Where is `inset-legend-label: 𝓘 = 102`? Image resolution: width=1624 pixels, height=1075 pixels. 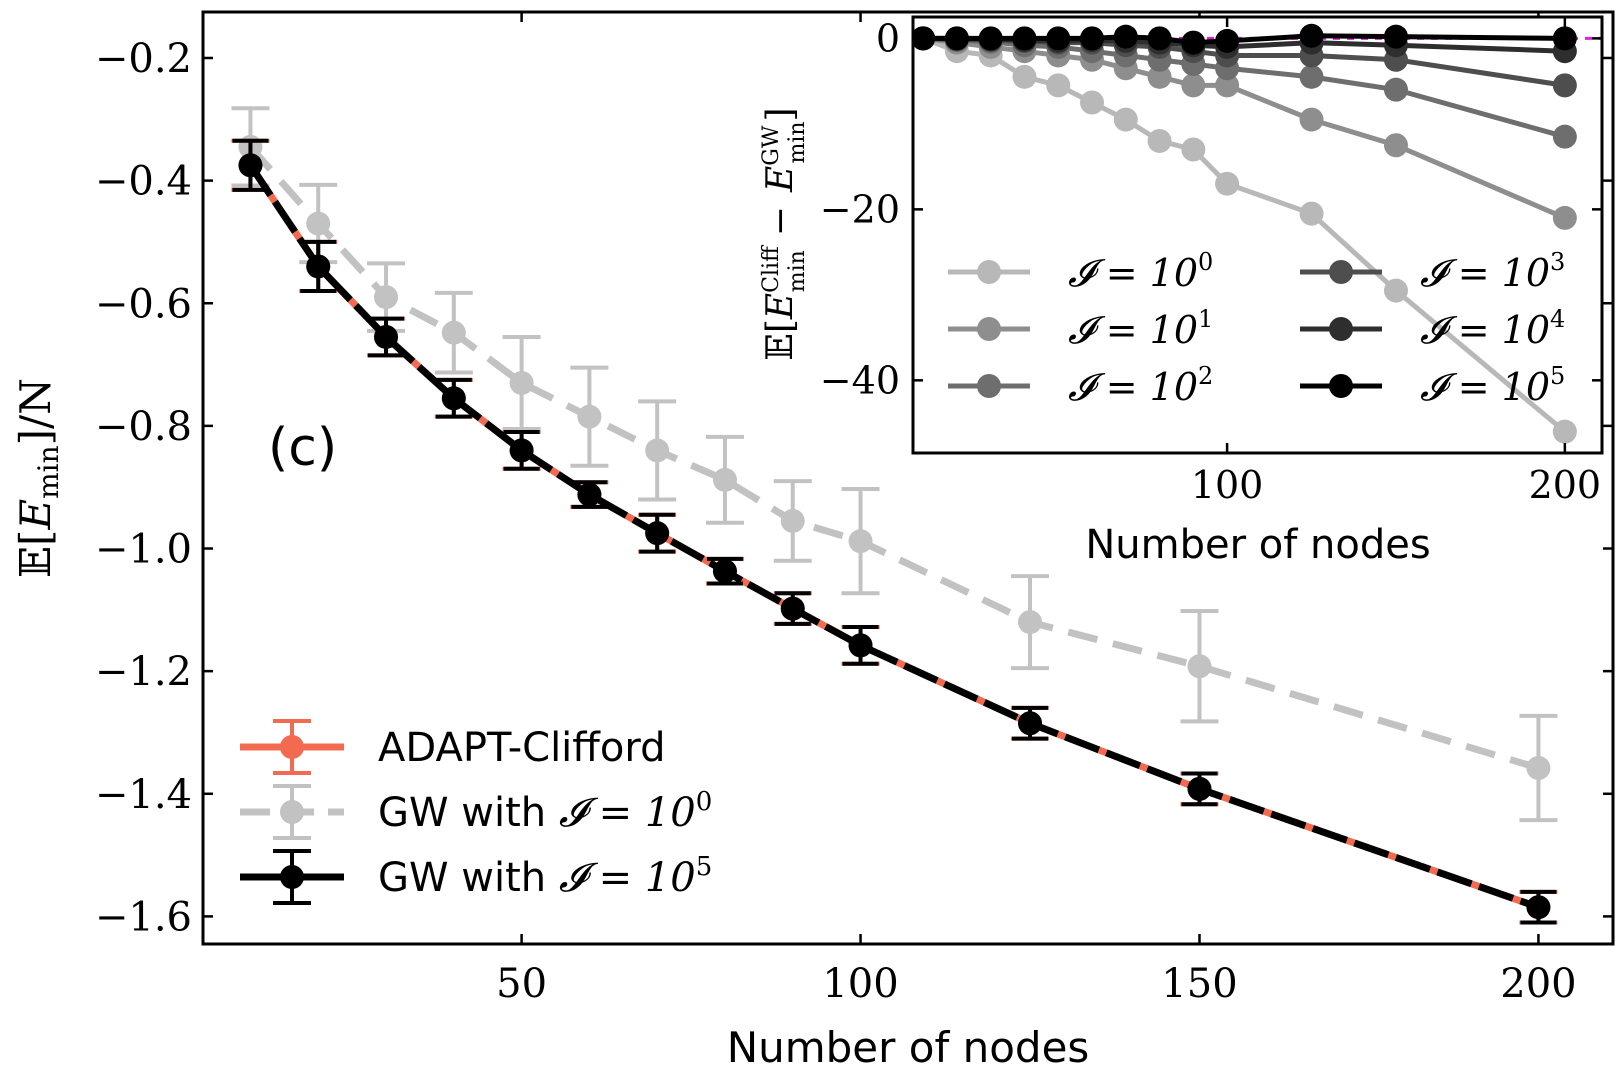
inset-legend-label: 𝓘 = 102 is located at coordinates (1140, 385).